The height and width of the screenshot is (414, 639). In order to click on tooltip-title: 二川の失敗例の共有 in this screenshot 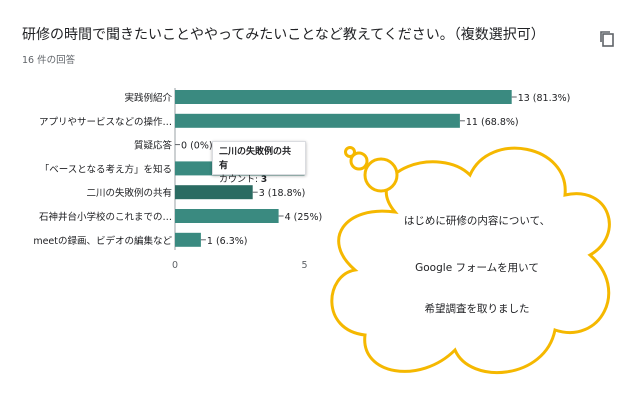, I will do `click(255, 159)`.